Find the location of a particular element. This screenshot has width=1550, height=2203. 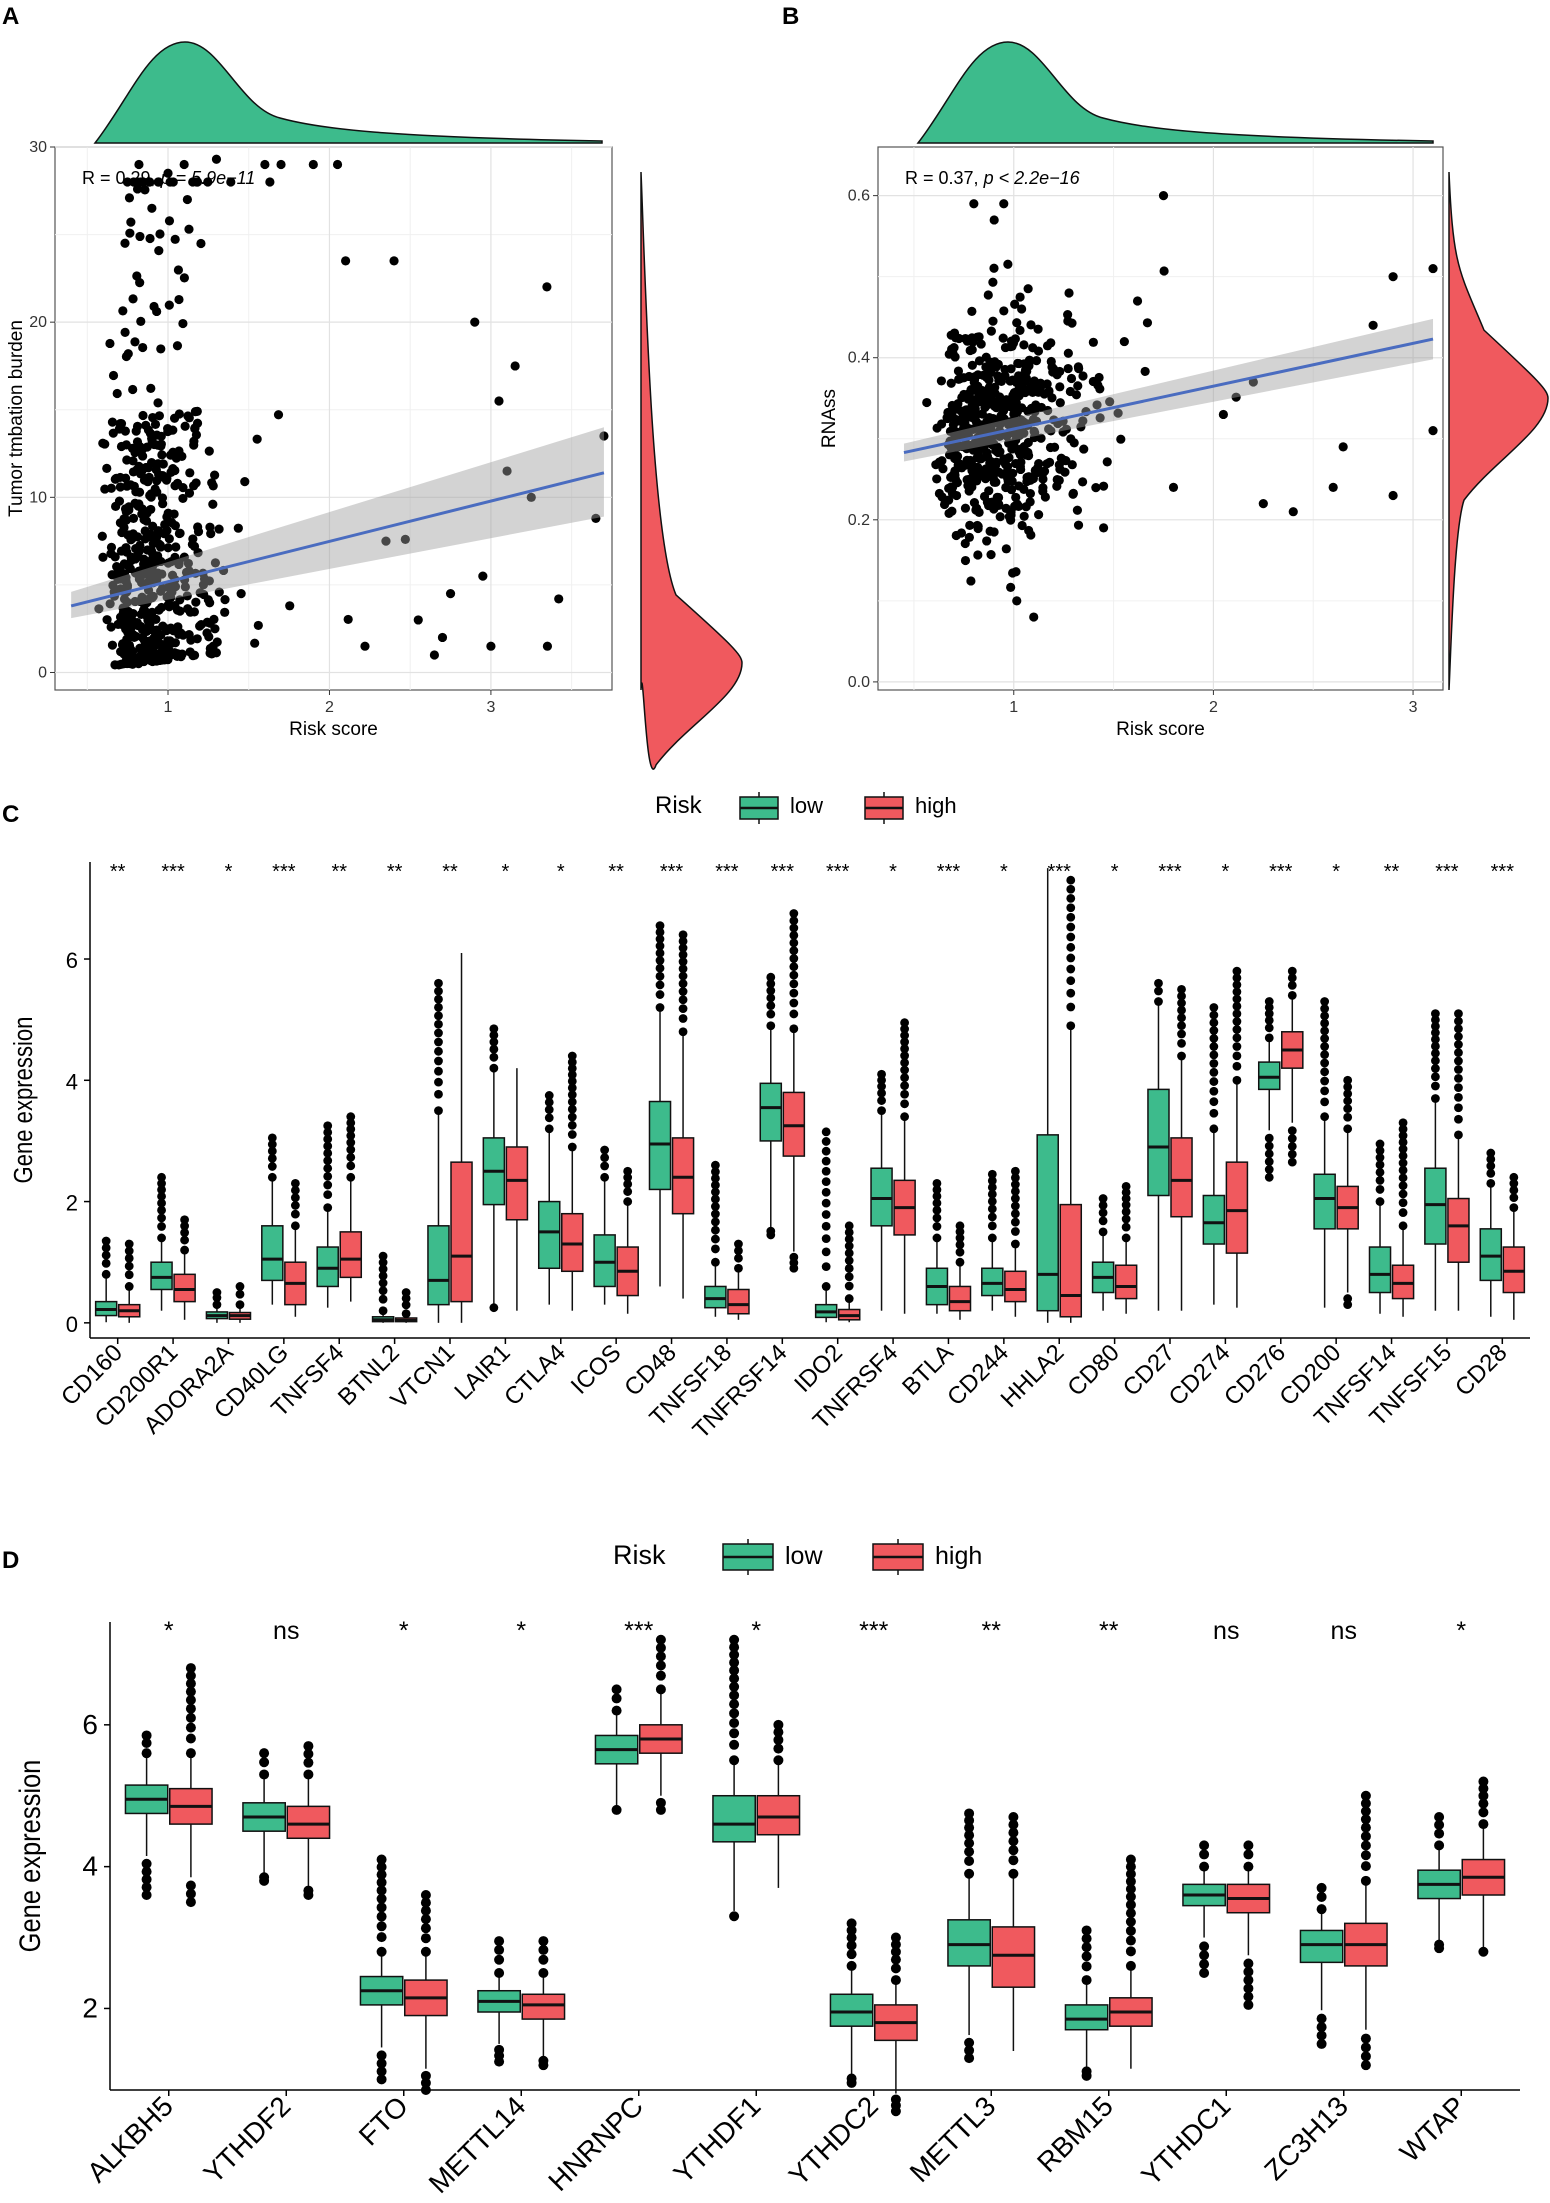

x-tick-label: CD80 is located at coordinates (1093, 1370).